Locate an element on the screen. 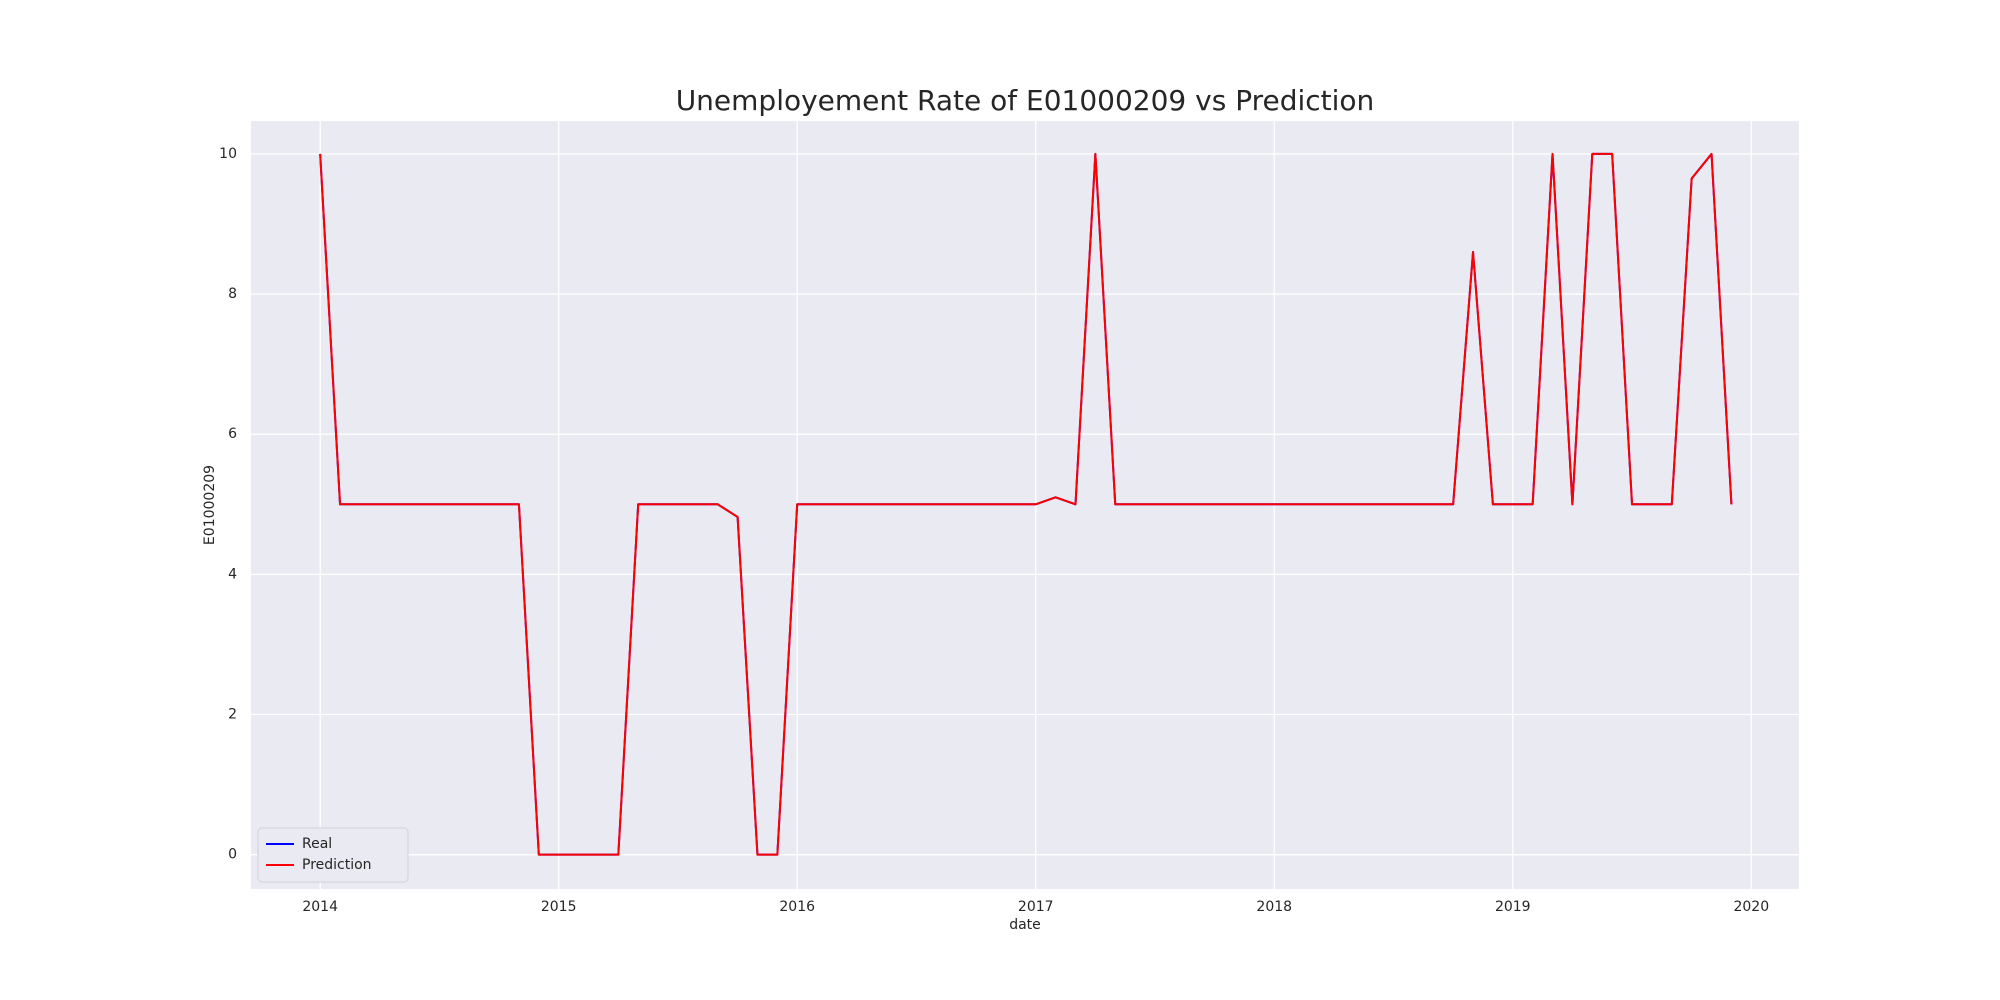 Image resolution: width=2000 pixels, height=1000 pixels. x-tick-label: 2015 is located at coordinates (559, 907).